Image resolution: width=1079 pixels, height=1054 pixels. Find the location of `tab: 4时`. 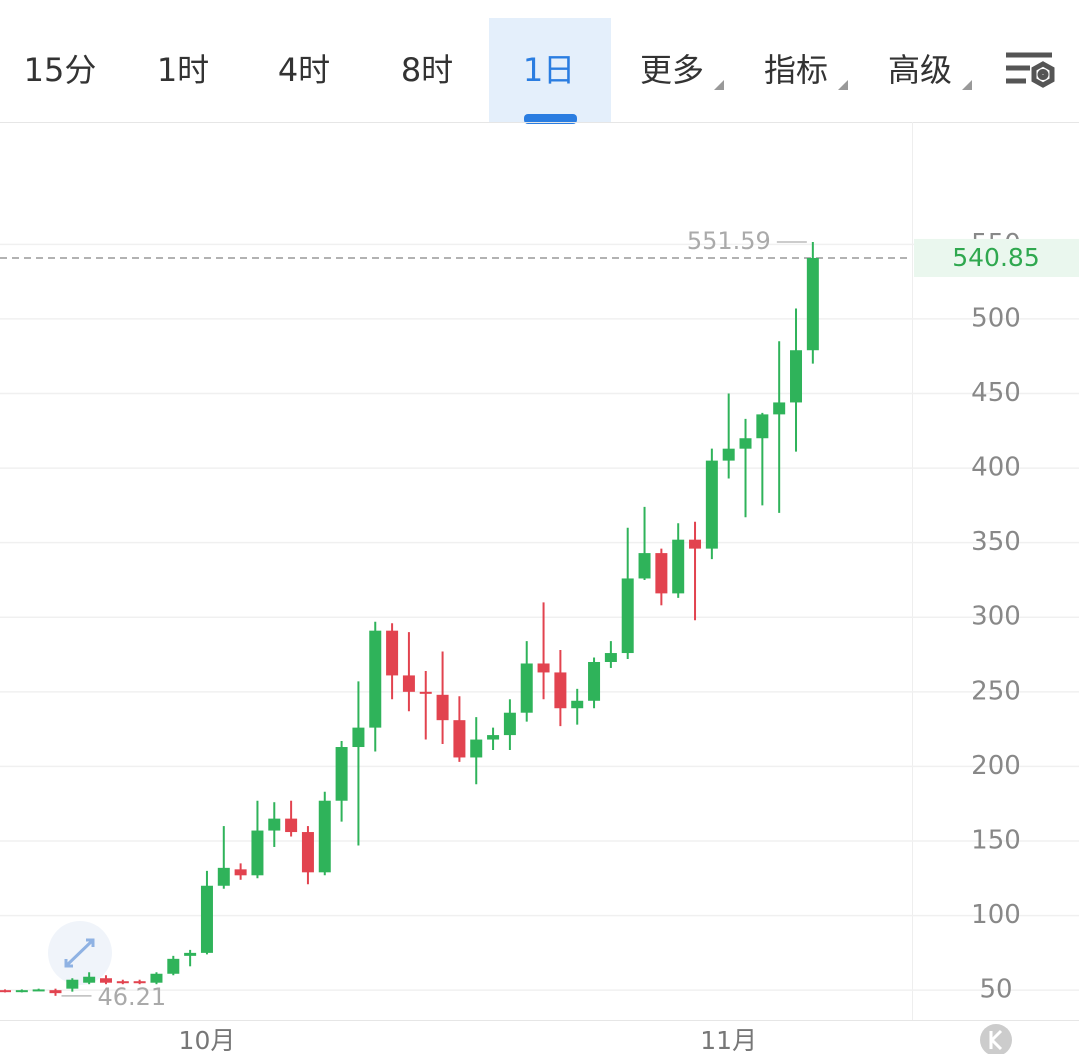

tab: 4时 is located at coordinates (304, 70).